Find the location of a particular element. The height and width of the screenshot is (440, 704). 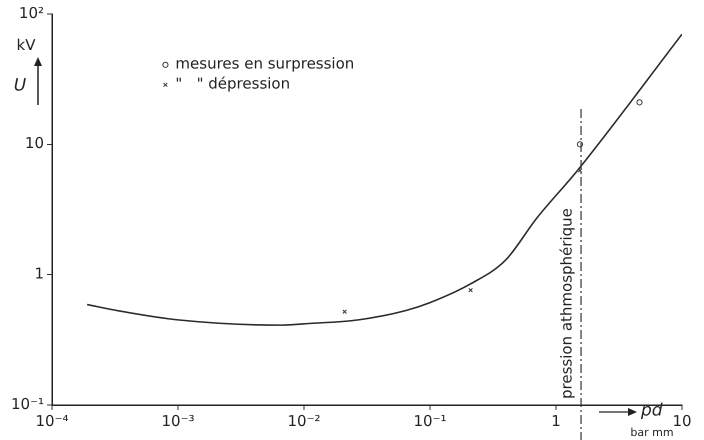

ref-line-label: pression athmosphérique is located at coordinates (566, 303).